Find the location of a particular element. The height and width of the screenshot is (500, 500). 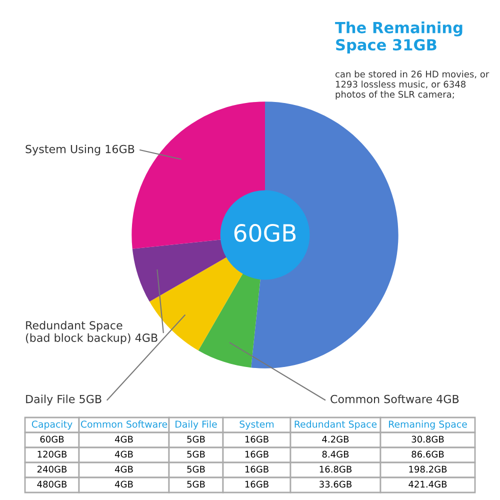

category-label: Capacity is located at coordinates (52, 425).